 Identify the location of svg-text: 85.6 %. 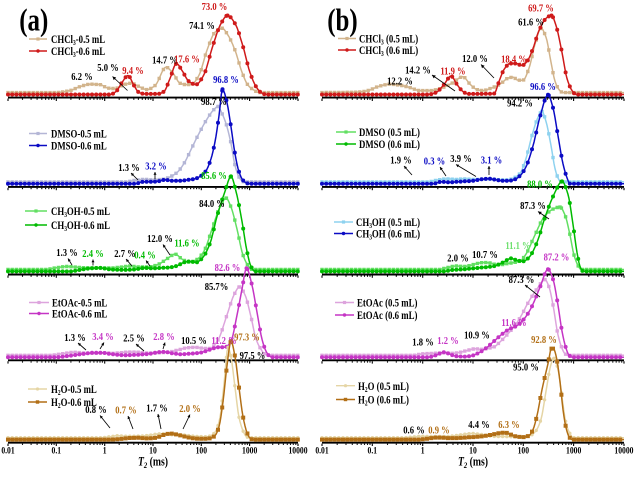
(214, 176).